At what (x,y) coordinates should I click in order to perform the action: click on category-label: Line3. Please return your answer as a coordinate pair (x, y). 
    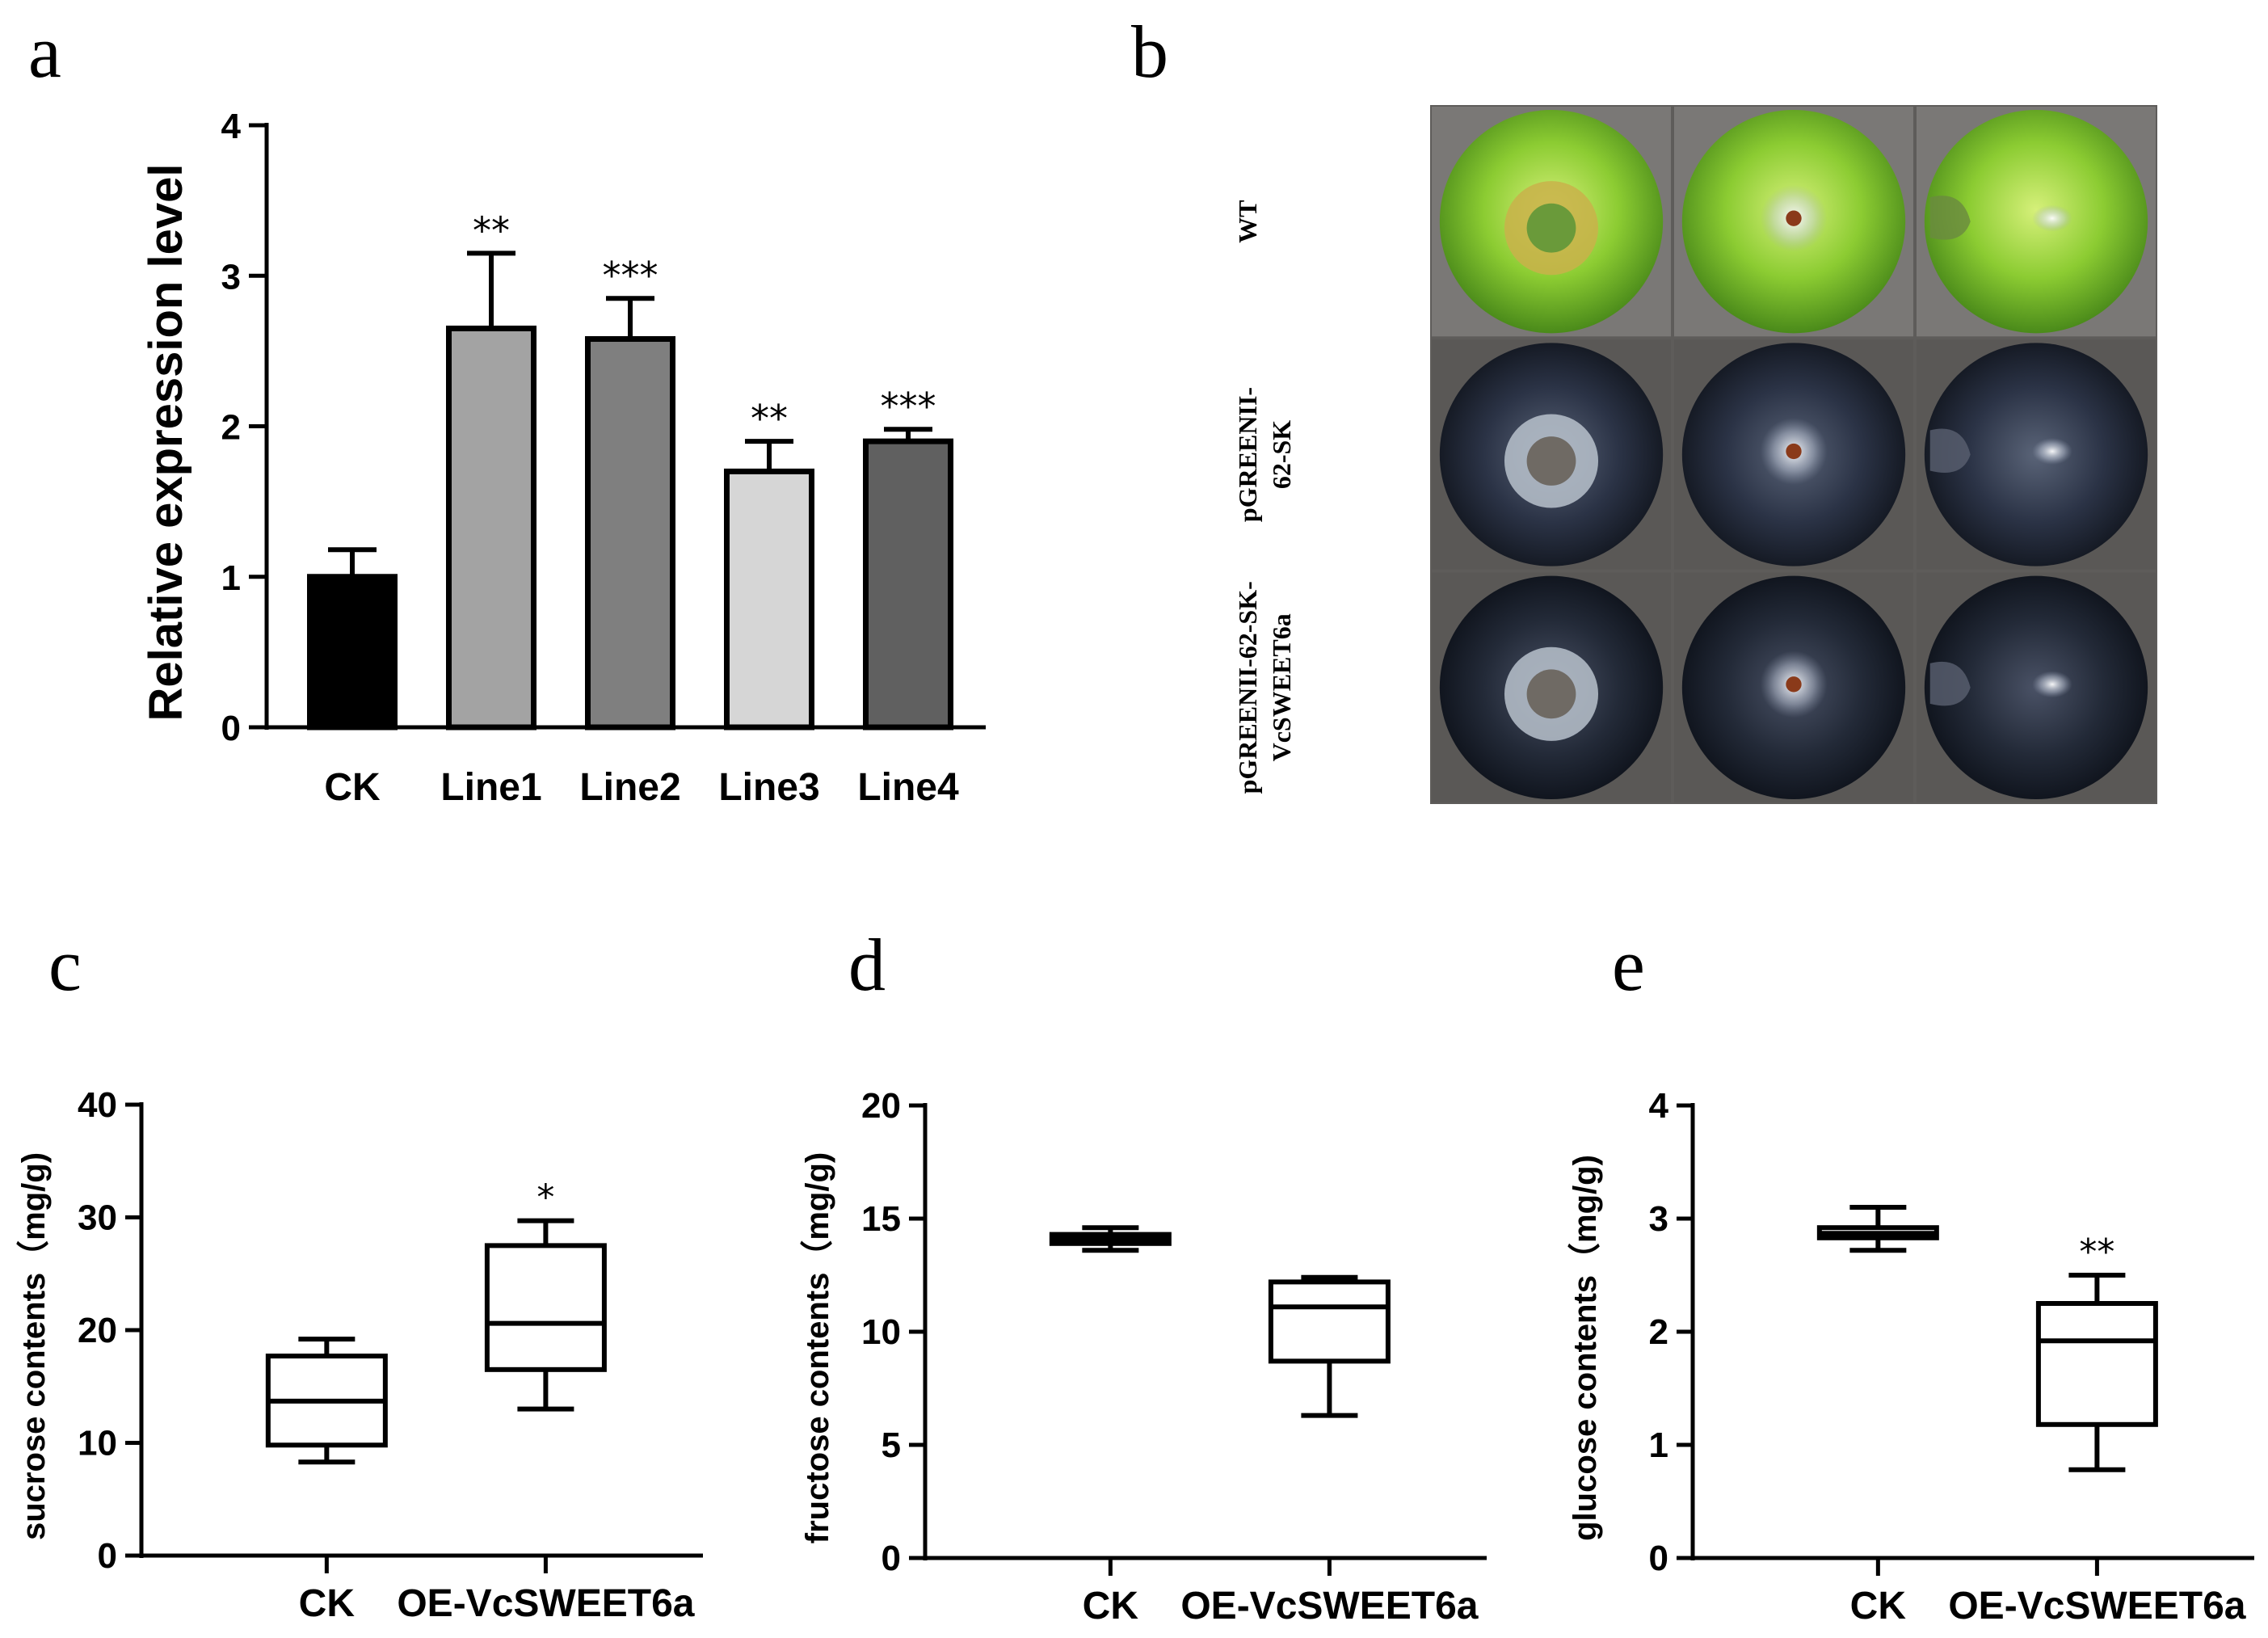
    Looking at the image, I should click on (768, 788).